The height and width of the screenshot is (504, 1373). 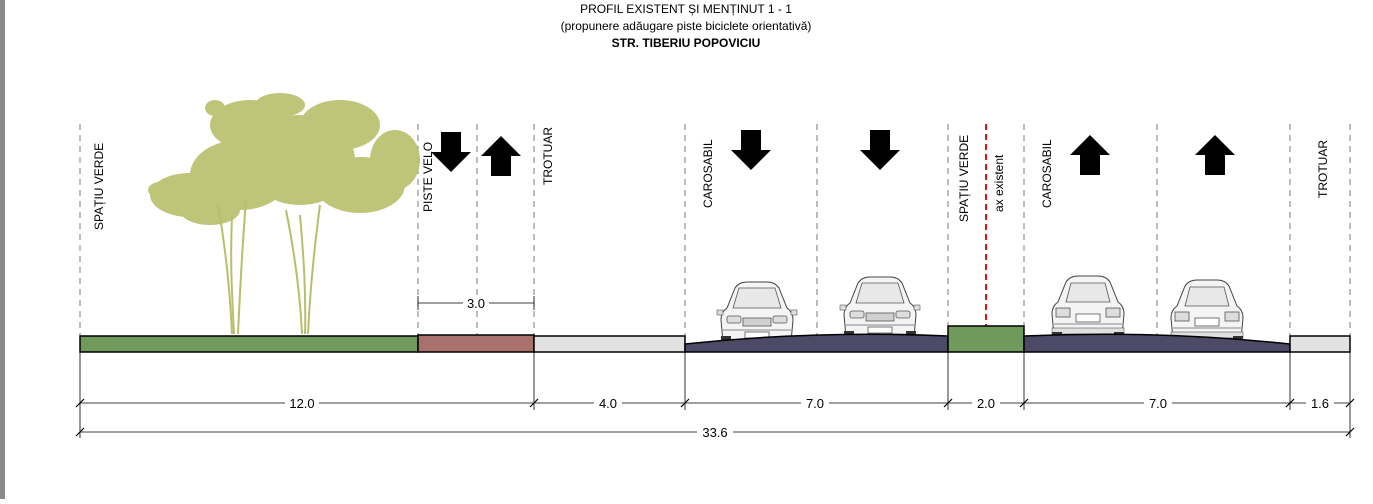 I want to click on dim-median: 2.0, so click(x=986, y=403).